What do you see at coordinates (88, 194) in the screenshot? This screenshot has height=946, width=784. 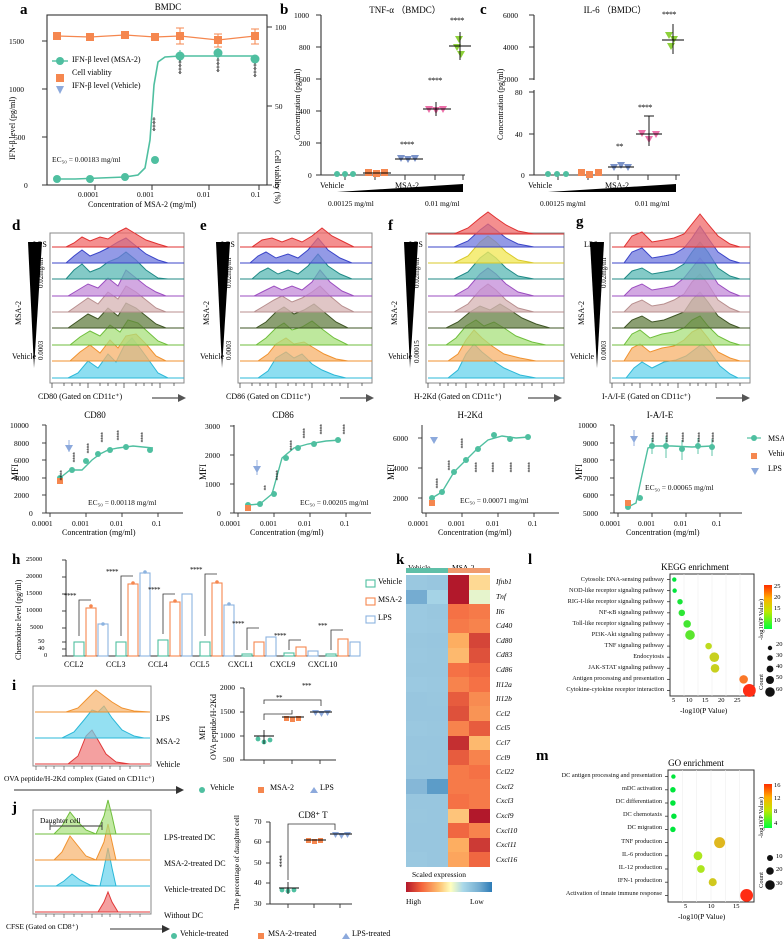 I see `panel-a-xtick-1: 0.0001` at bounding box center [88, 194].